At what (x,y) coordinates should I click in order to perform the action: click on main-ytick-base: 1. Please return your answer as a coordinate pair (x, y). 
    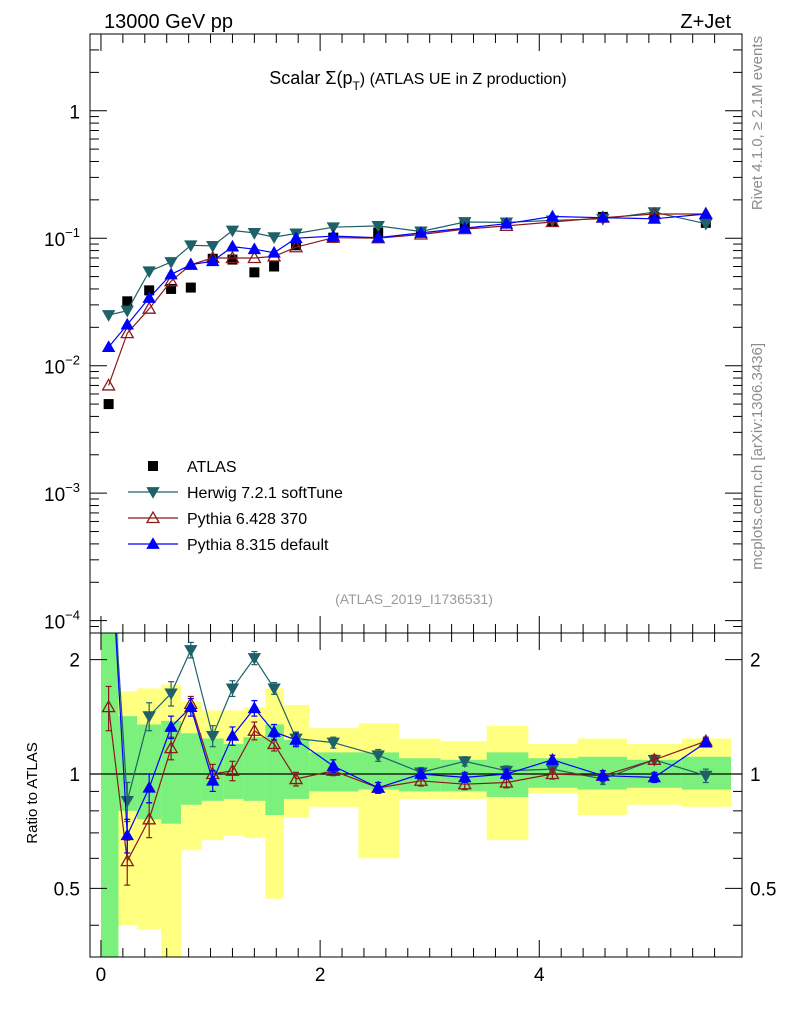
    Looking at the image, I should click on (74, 113).